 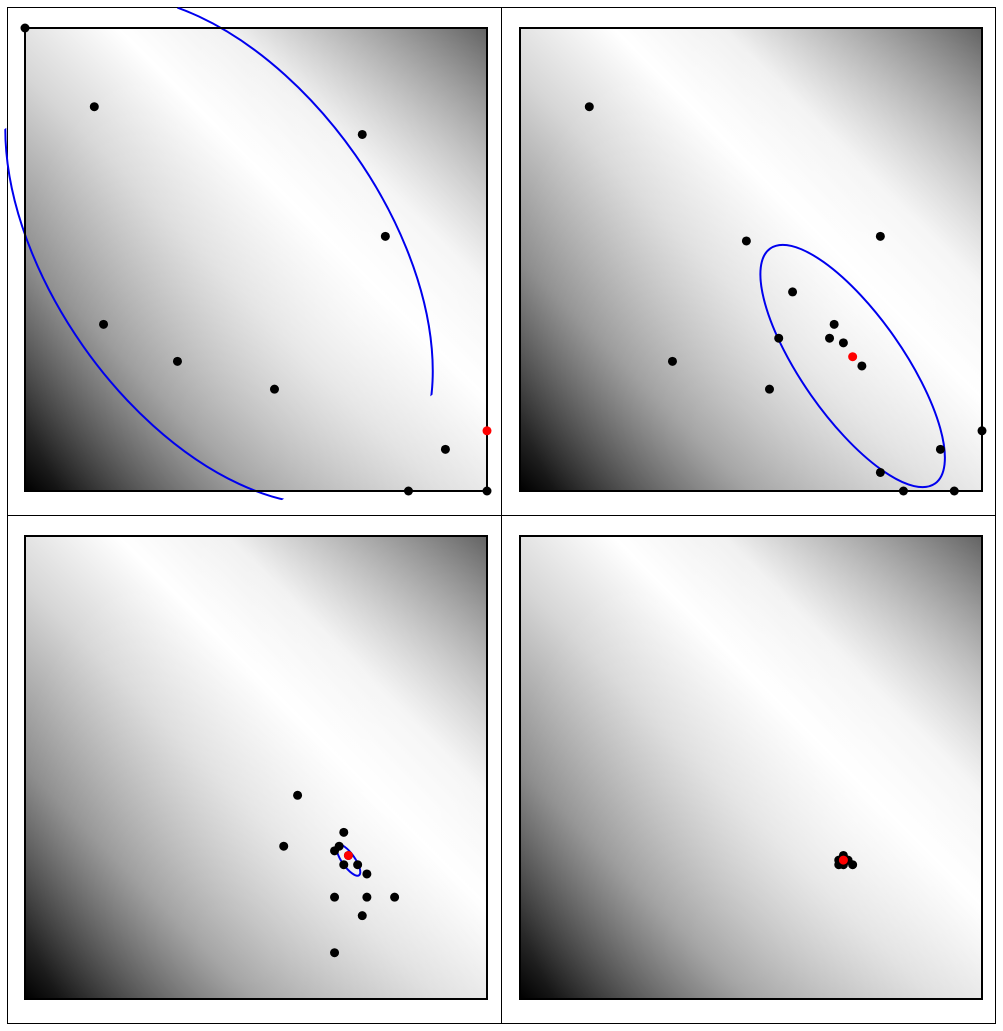 I want to click on confidence-ellipse, so click(x=852, y=366).